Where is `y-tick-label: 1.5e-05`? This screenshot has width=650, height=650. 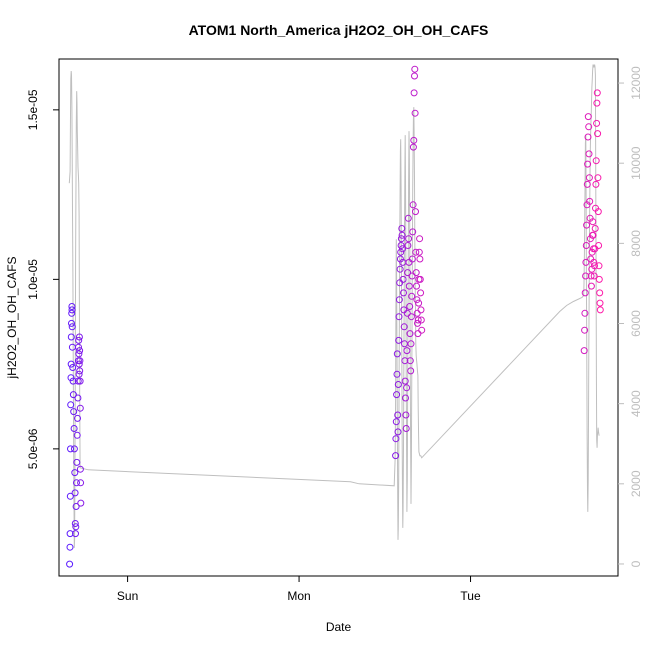 y-tick-label: 1.5e-05 is located at coordinates (33, 109).